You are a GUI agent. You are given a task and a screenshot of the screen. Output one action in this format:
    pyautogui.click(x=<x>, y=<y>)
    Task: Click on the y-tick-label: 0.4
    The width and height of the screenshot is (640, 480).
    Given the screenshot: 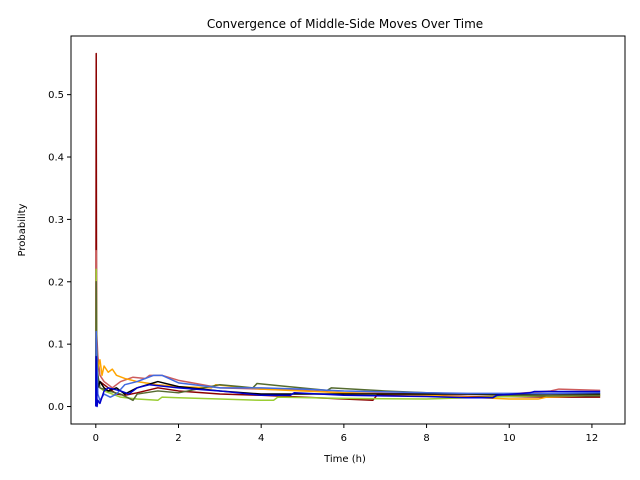 What is the action you would take?
    pyautogui.click(x=56, y=158)
    